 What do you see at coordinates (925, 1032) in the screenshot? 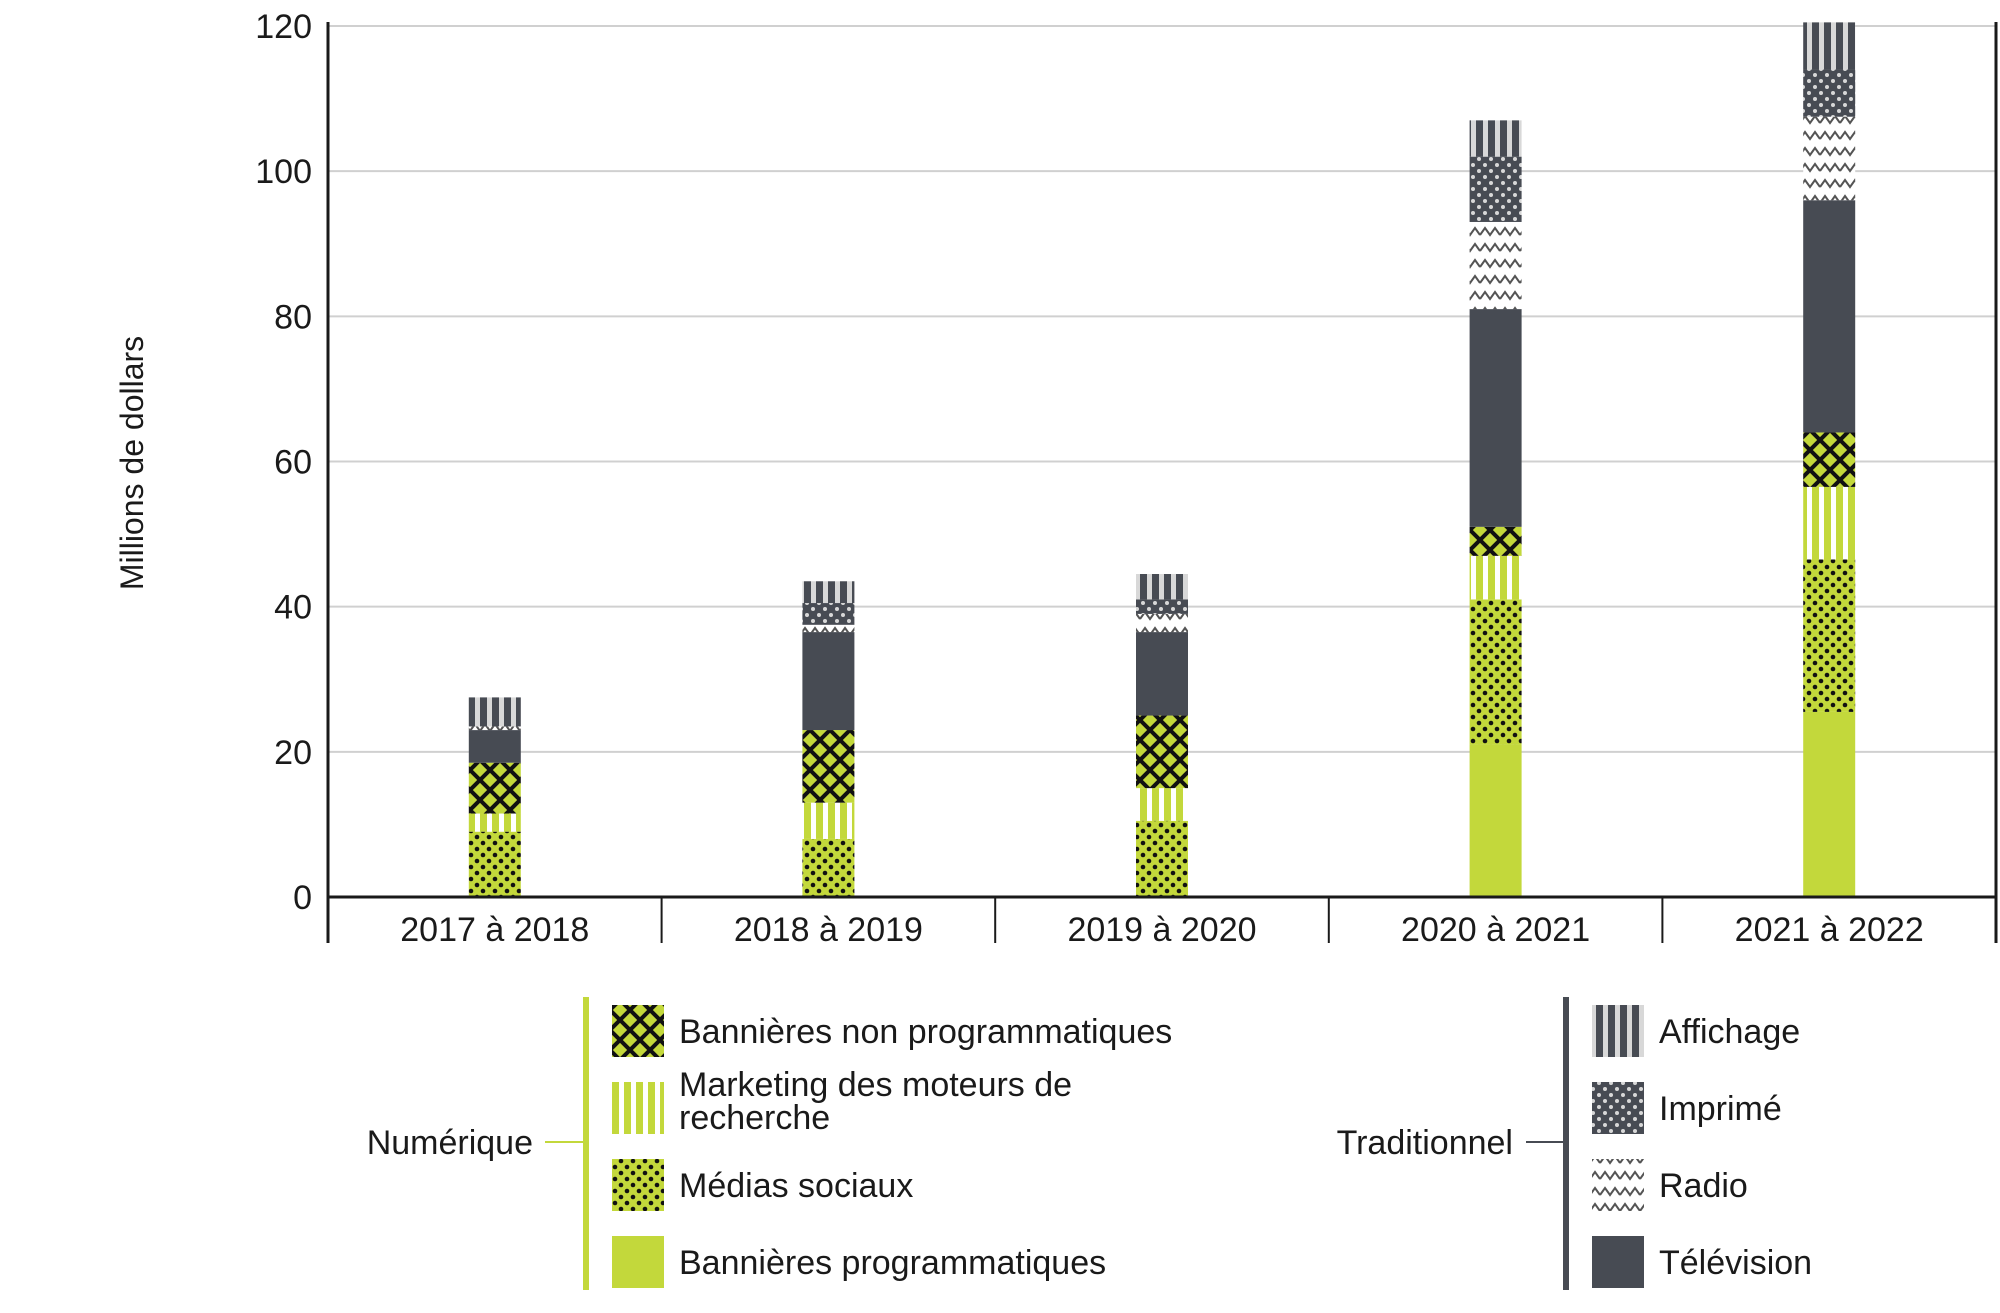
I see `legend-label: Bannières non programmatiques` at bounding box center [925, 1032].